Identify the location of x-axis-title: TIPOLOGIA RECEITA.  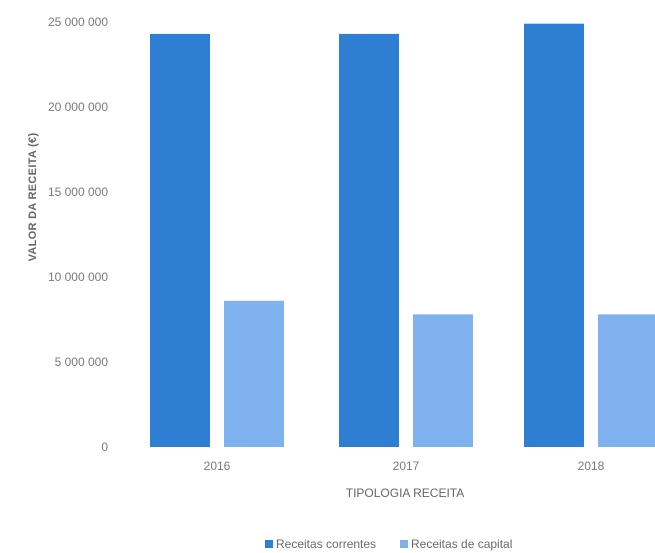
(405, 493).